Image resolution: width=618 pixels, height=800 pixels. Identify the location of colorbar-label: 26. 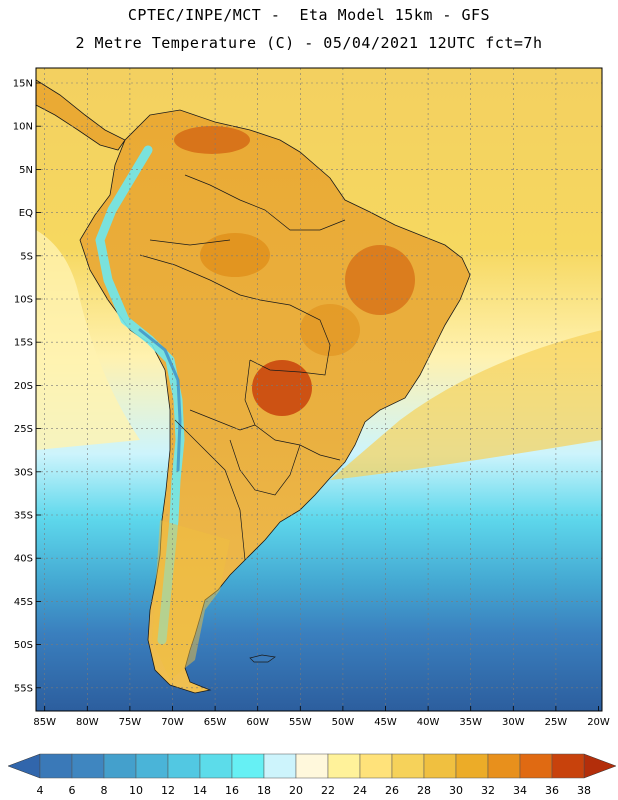
(392, 790).